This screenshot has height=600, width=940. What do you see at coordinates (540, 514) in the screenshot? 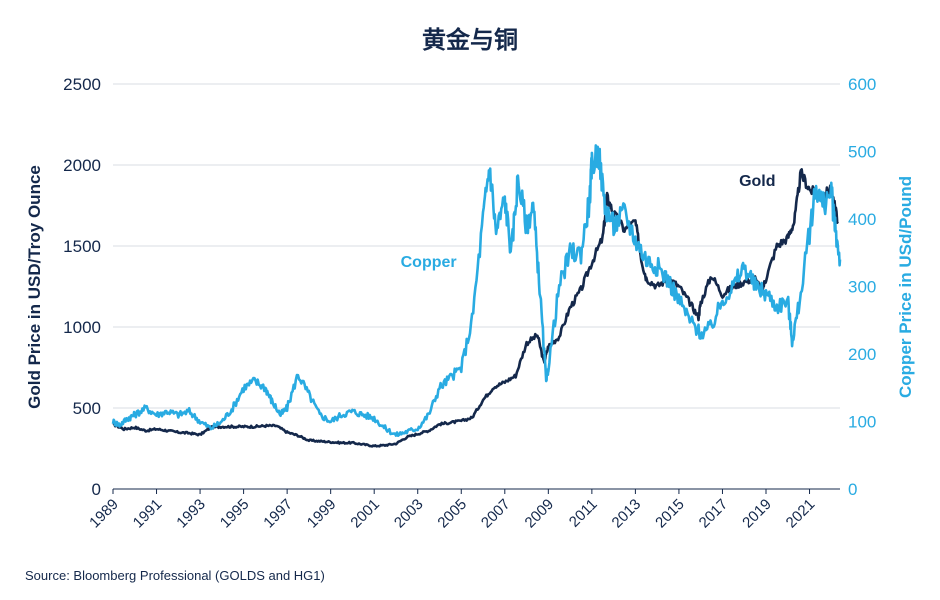
I see `x-tick-label: 2009` at bounding box center [540, 514].